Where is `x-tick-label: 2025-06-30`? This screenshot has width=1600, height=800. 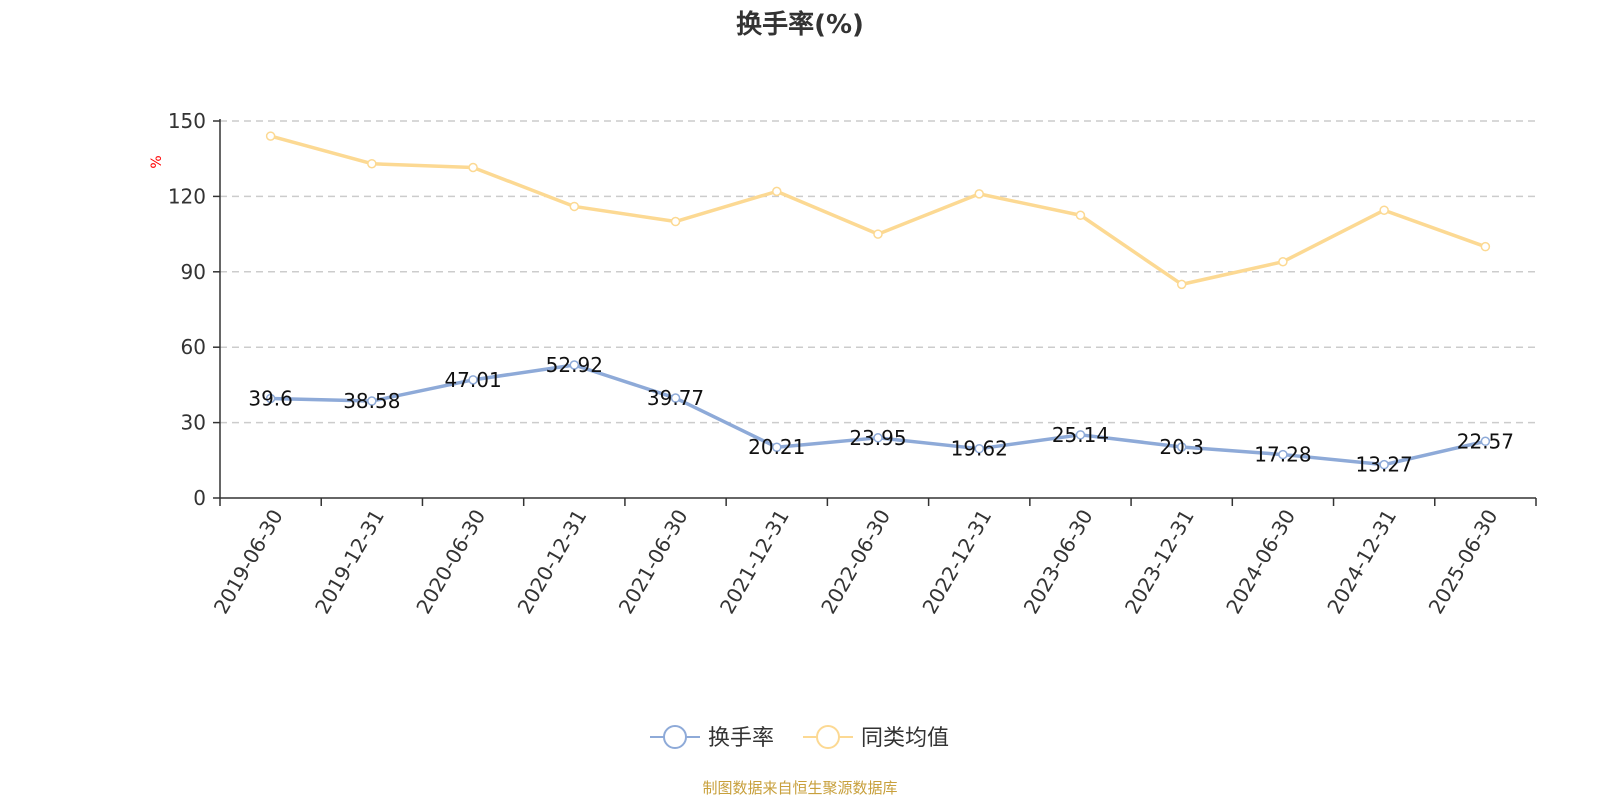
x-tick-label: 2025-06-30 is located at coordinates (1463, 561).